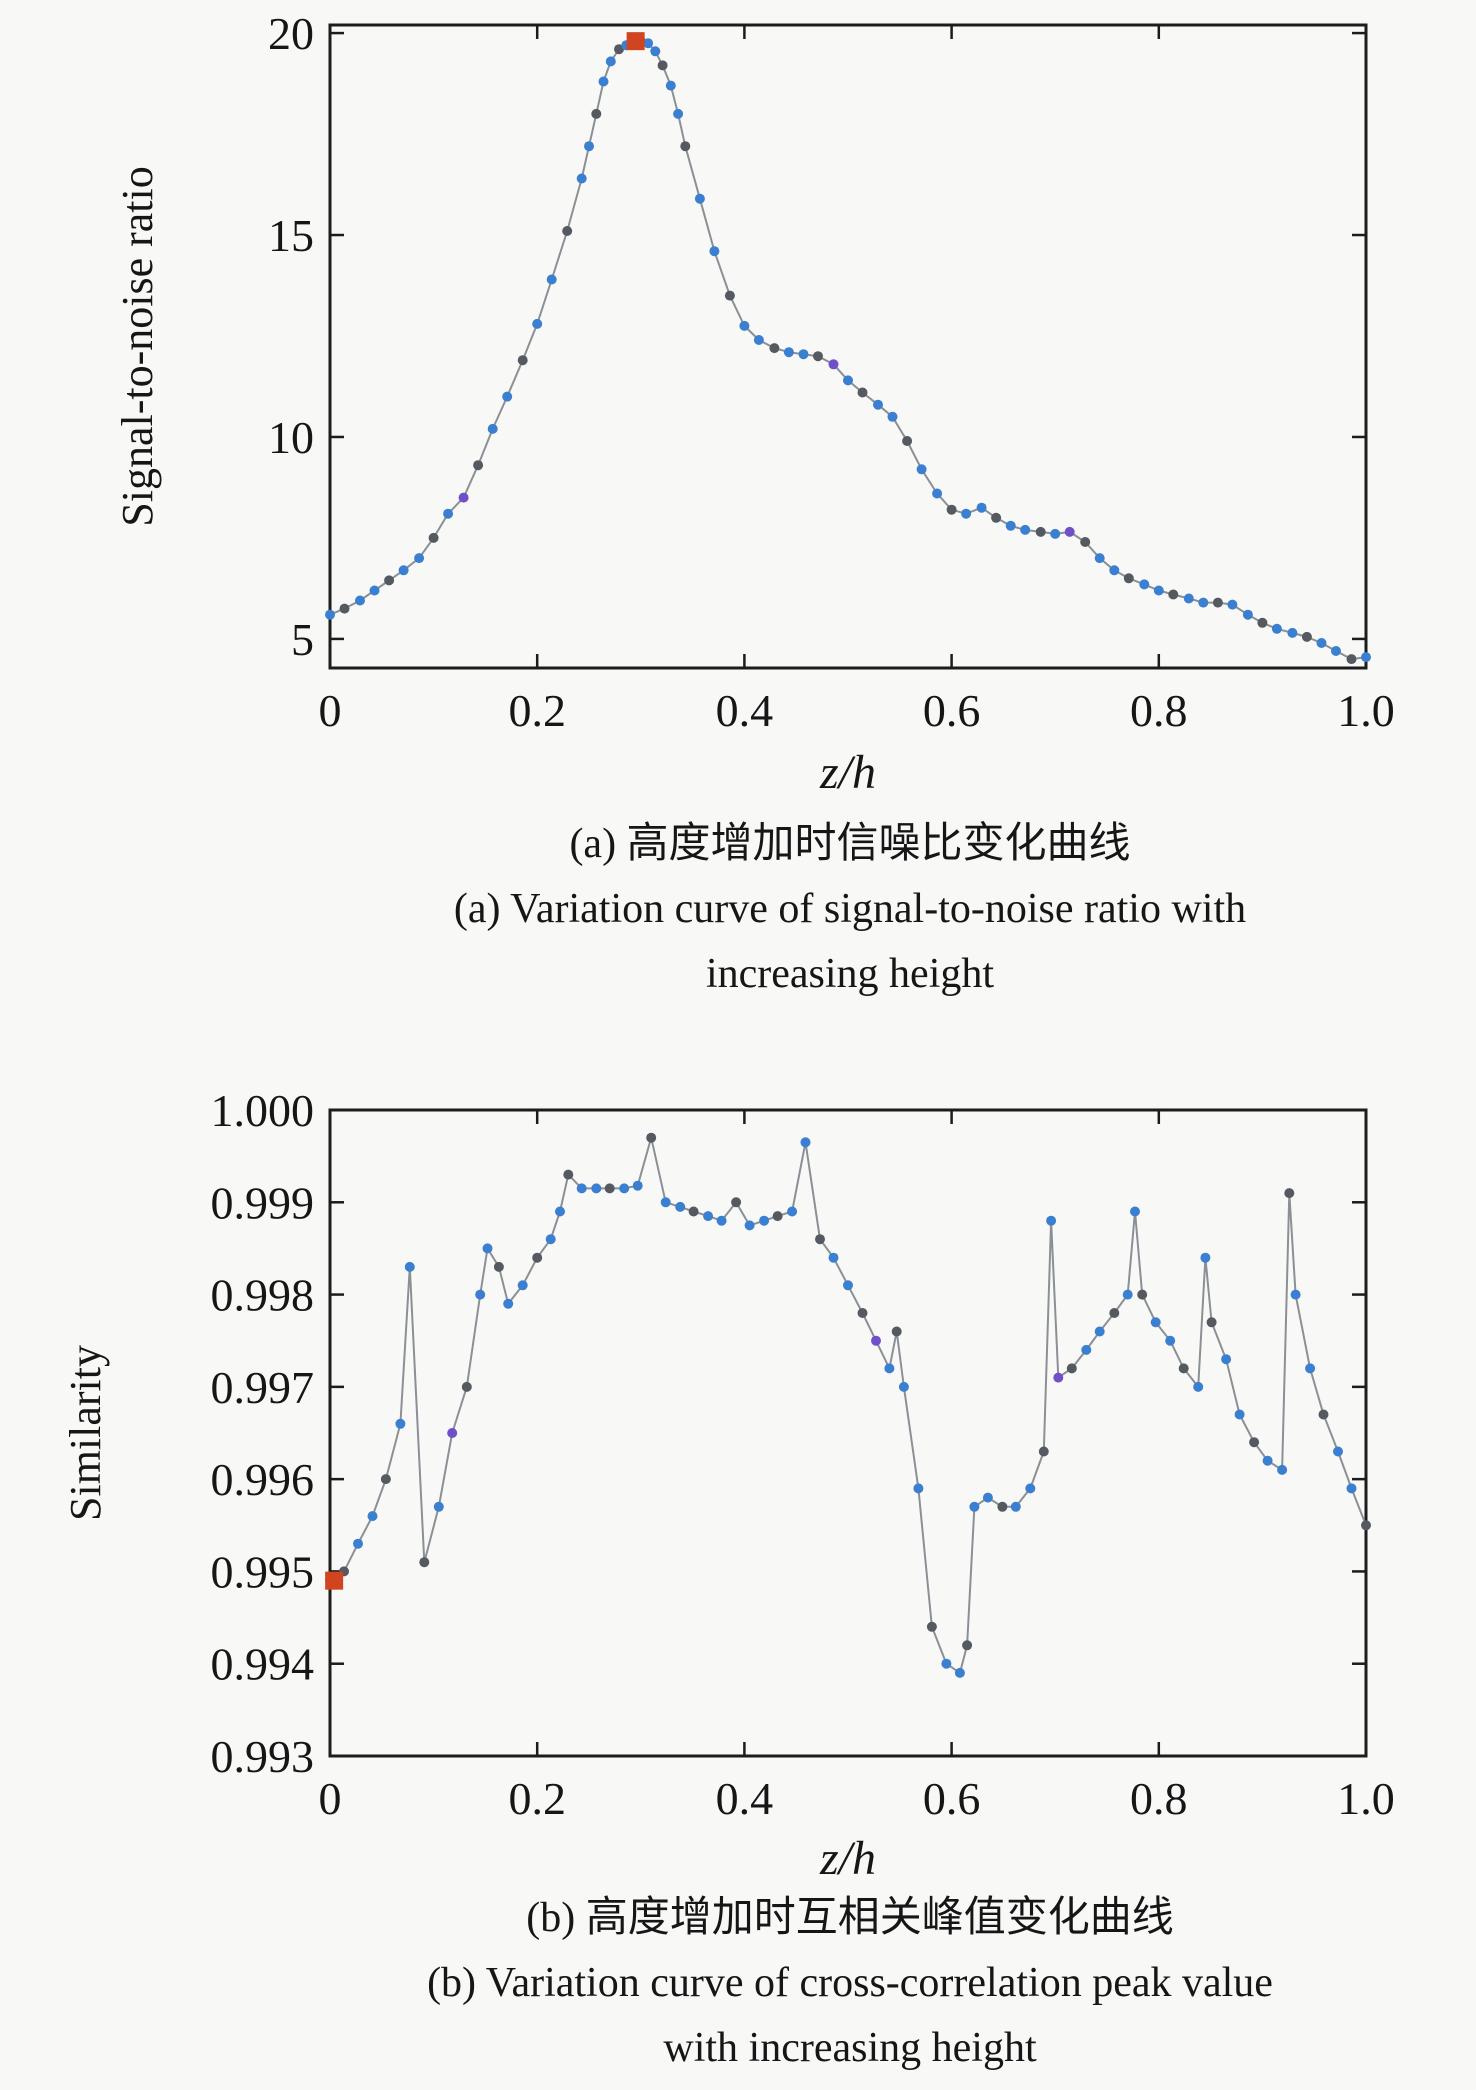 This screenshot has width=1476, height=2090. Describe the element at coordinates (1159, 1798) in the screenshot. I see `x-tick-label: 0.8` at that location.